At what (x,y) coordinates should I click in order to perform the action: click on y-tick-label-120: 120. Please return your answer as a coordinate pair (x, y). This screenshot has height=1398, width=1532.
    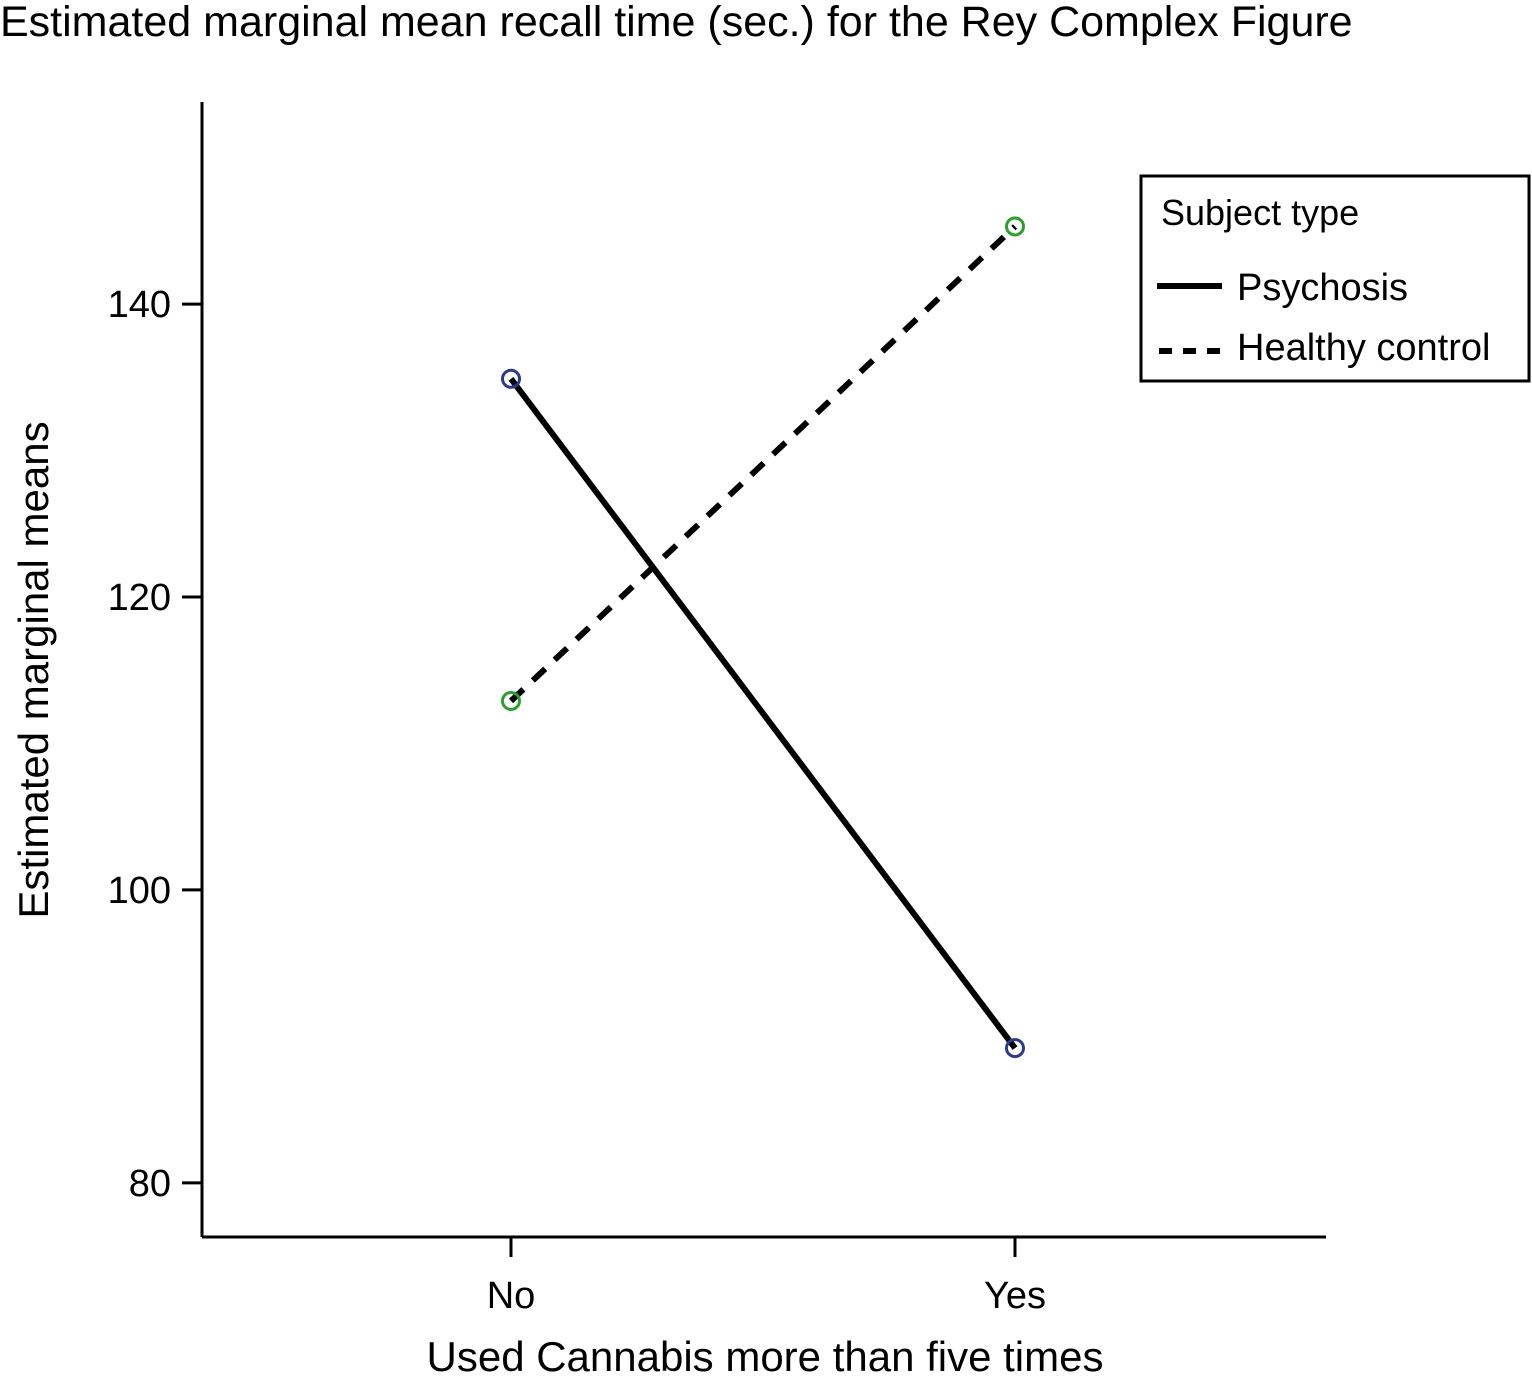
    Looking at the image, I should click on (139, 598).